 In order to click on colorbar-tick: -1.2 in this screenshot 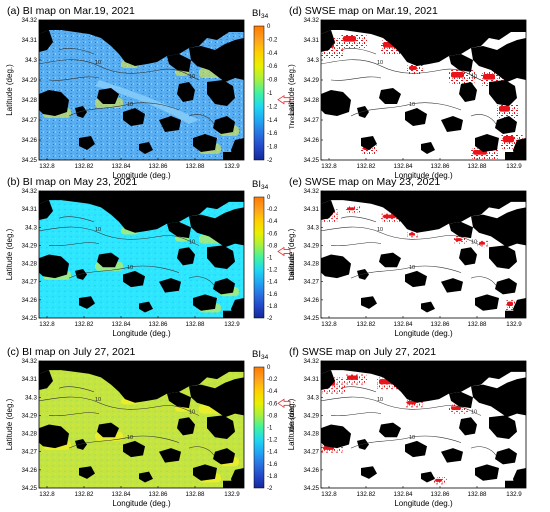, I will do `click(272, 271)`.